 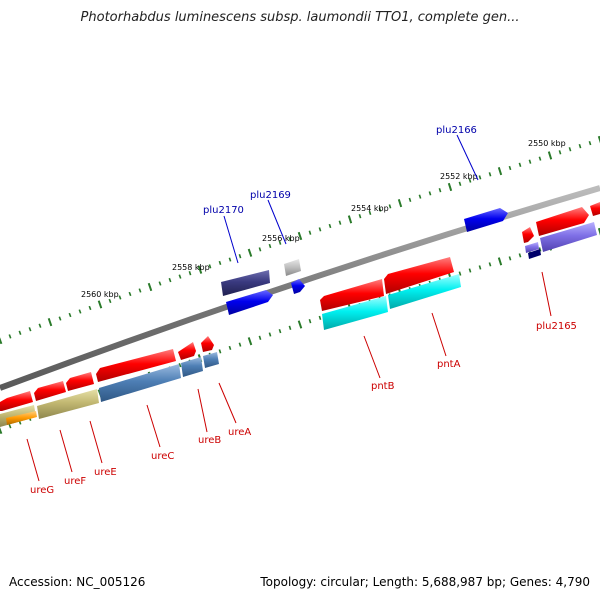 What do you see at coordinates (556, 326) in the screenshot?
I see `gene-label-plu2165: plu2165` at bounding box center [556, 326].